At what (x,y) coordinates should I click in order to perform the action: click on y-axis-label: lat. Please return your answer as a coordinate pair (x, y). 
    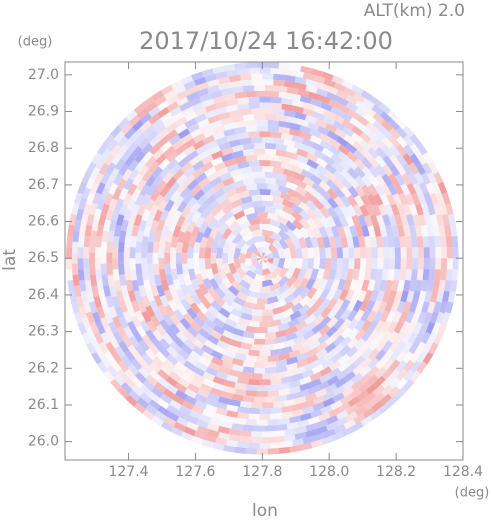
    Looking at the image, I should click on (10, 260).